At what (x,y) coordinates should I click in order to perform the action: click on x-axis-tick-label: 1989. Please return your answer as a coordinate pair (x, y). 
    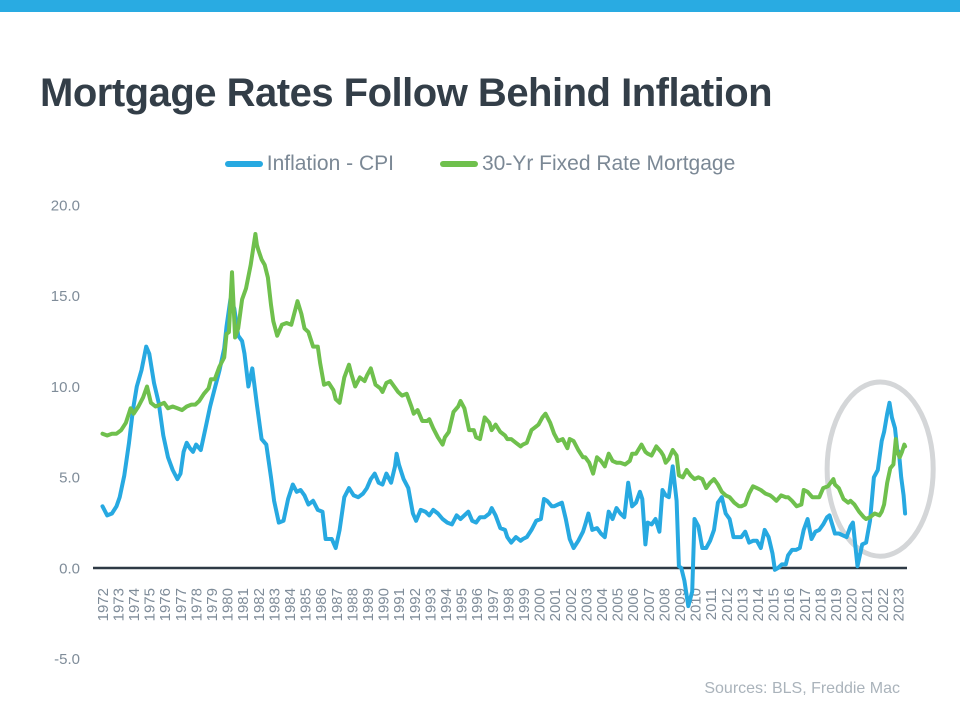
    Looking at the image, I should click on (368, 604).